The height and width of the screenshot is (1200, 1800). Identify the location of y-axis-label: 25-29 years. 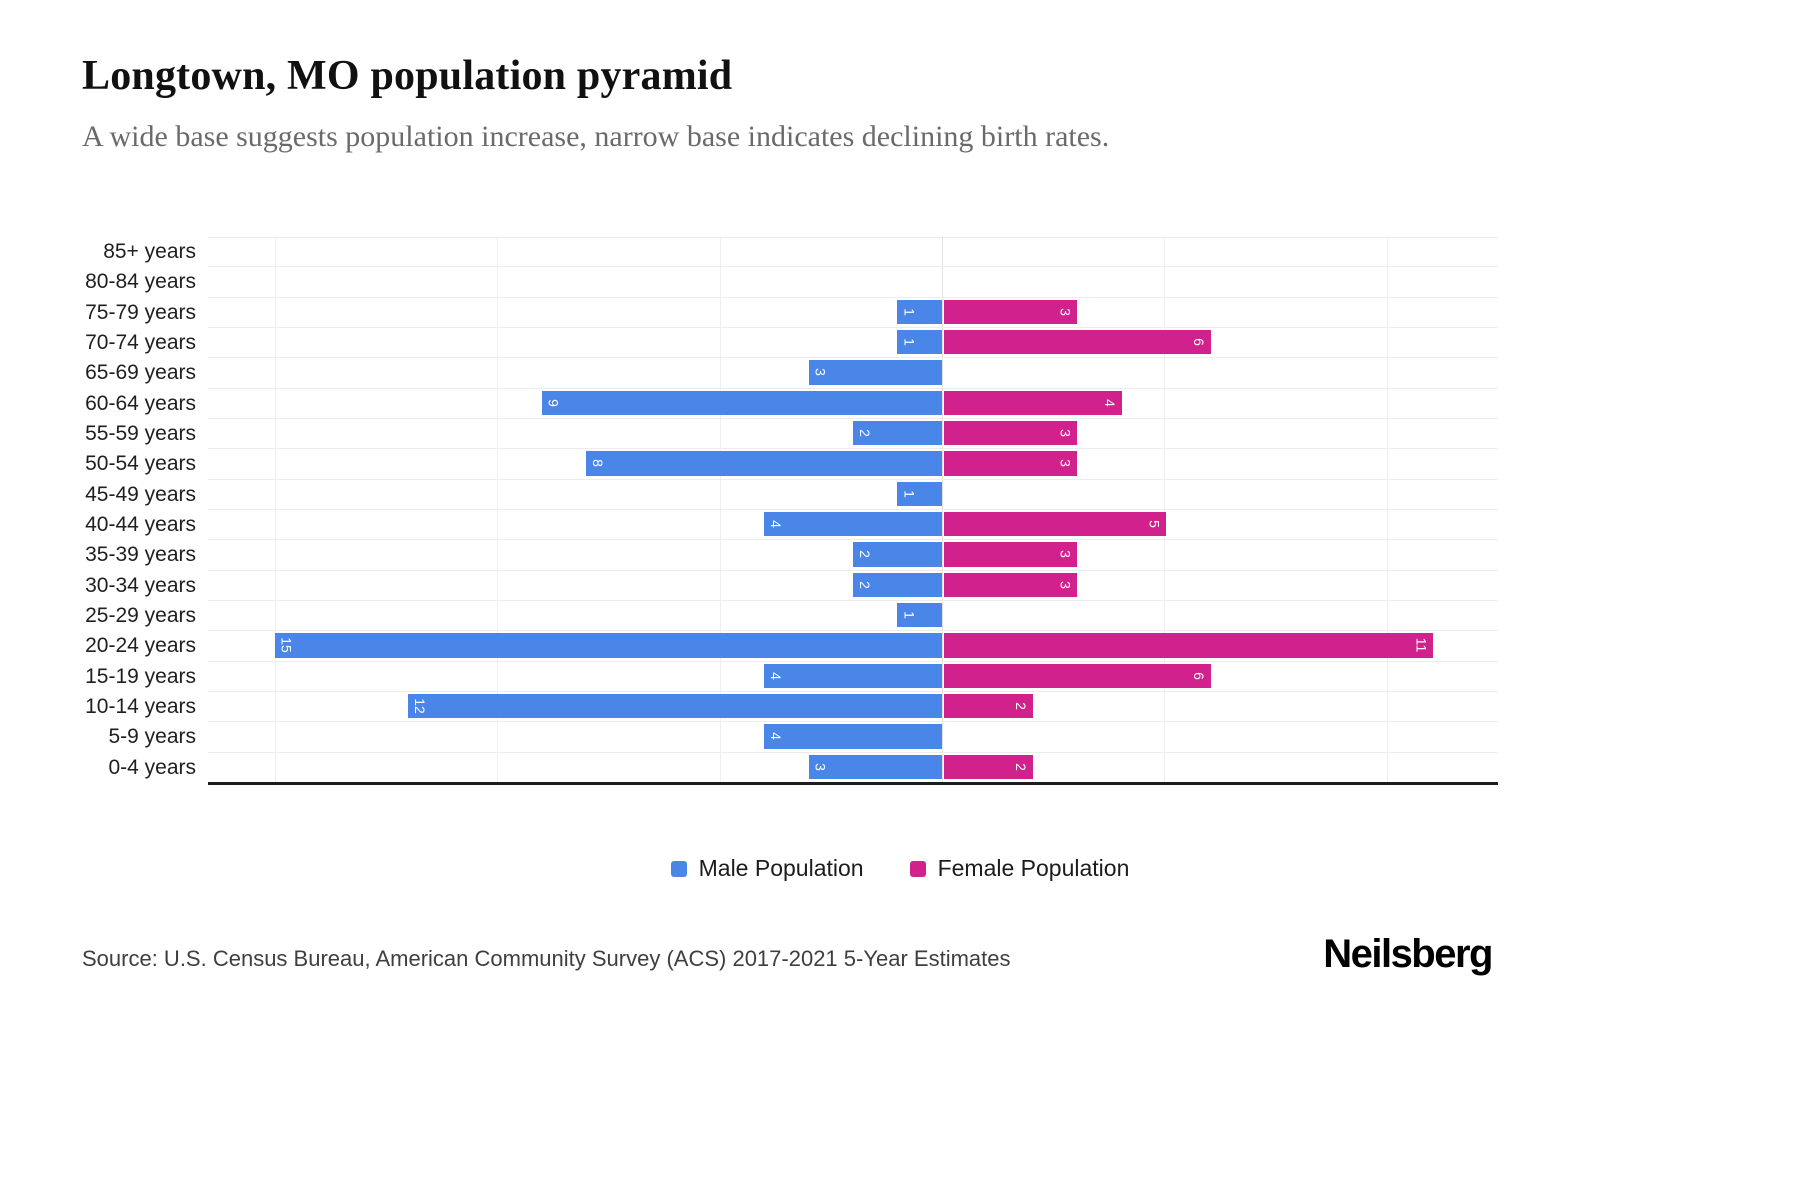
(140, 616).